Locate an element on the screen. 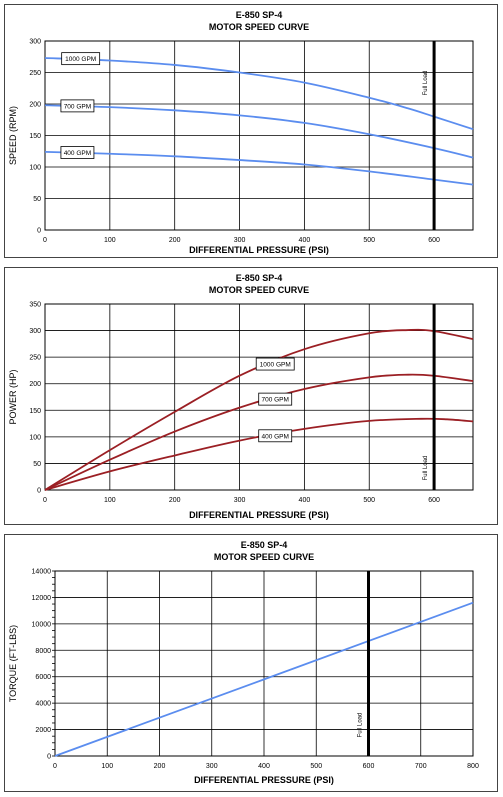 The width and height of the screenshot is (503, 797). y-tick-label: 350 is located at coordinates (35, 305).